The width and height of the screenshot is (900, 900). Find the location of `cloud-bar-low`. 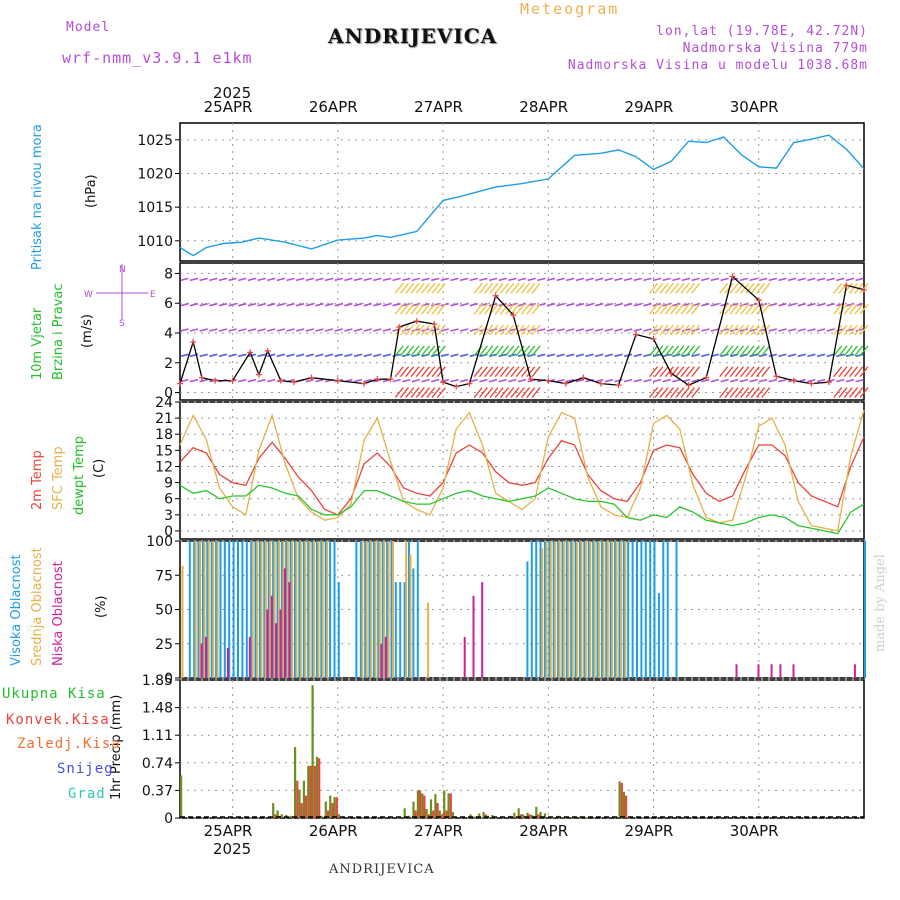

cloud-bar-low is located at coordinates (464, 657).